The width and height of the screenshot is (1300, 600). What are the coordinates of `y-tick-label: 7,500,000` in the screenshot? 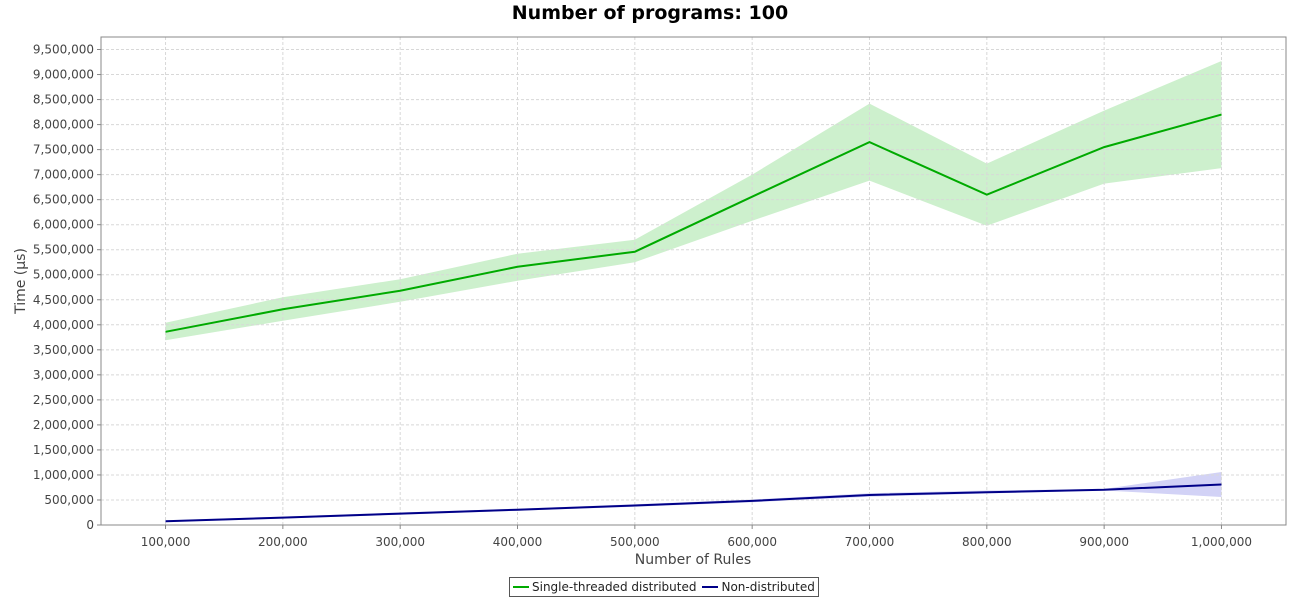 It's located at (63, 150).